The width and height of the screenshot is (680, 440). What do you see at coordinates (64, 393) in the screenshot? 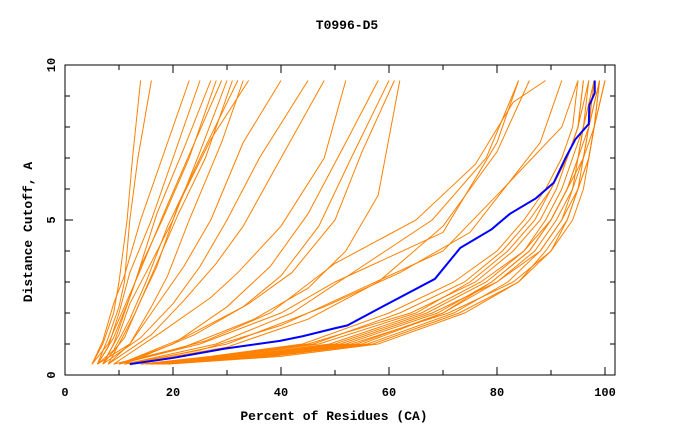
I see `x-tick-label: 0` at bounding box center [64, 393].